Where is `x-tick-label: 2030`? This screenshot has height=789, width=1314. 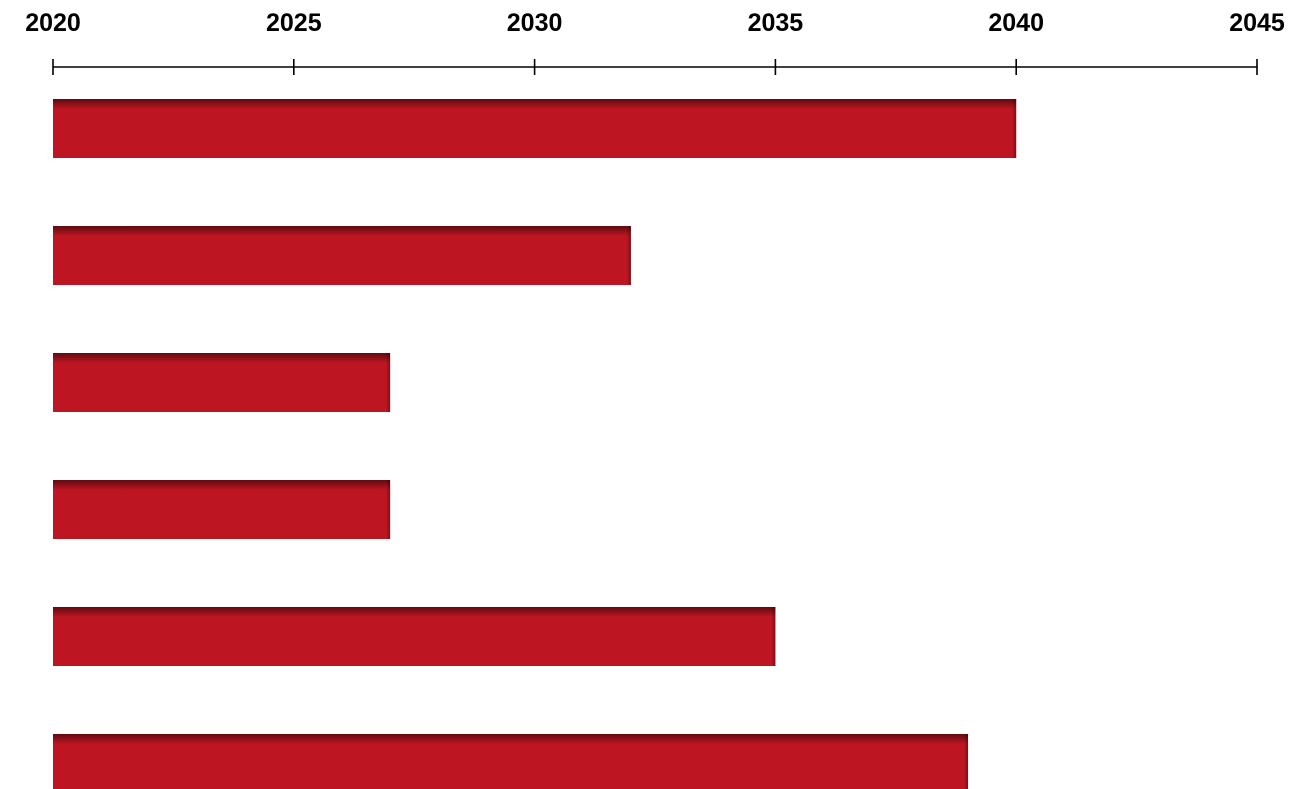 x-tick-label: 2030 is located at coordinates (535, 23).